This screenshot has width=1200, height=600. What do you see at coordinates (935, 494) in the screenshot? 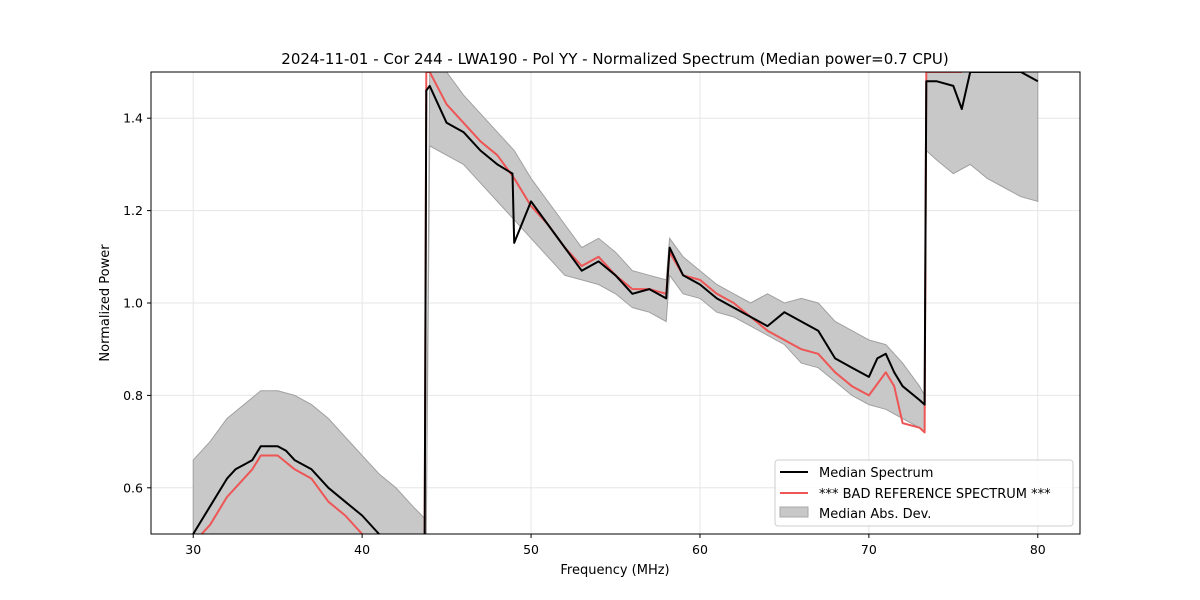
I see `legend-label-bad-reference: *** BAD REFERENCE SPECTRUM ***` at bounding box center [935, 494].